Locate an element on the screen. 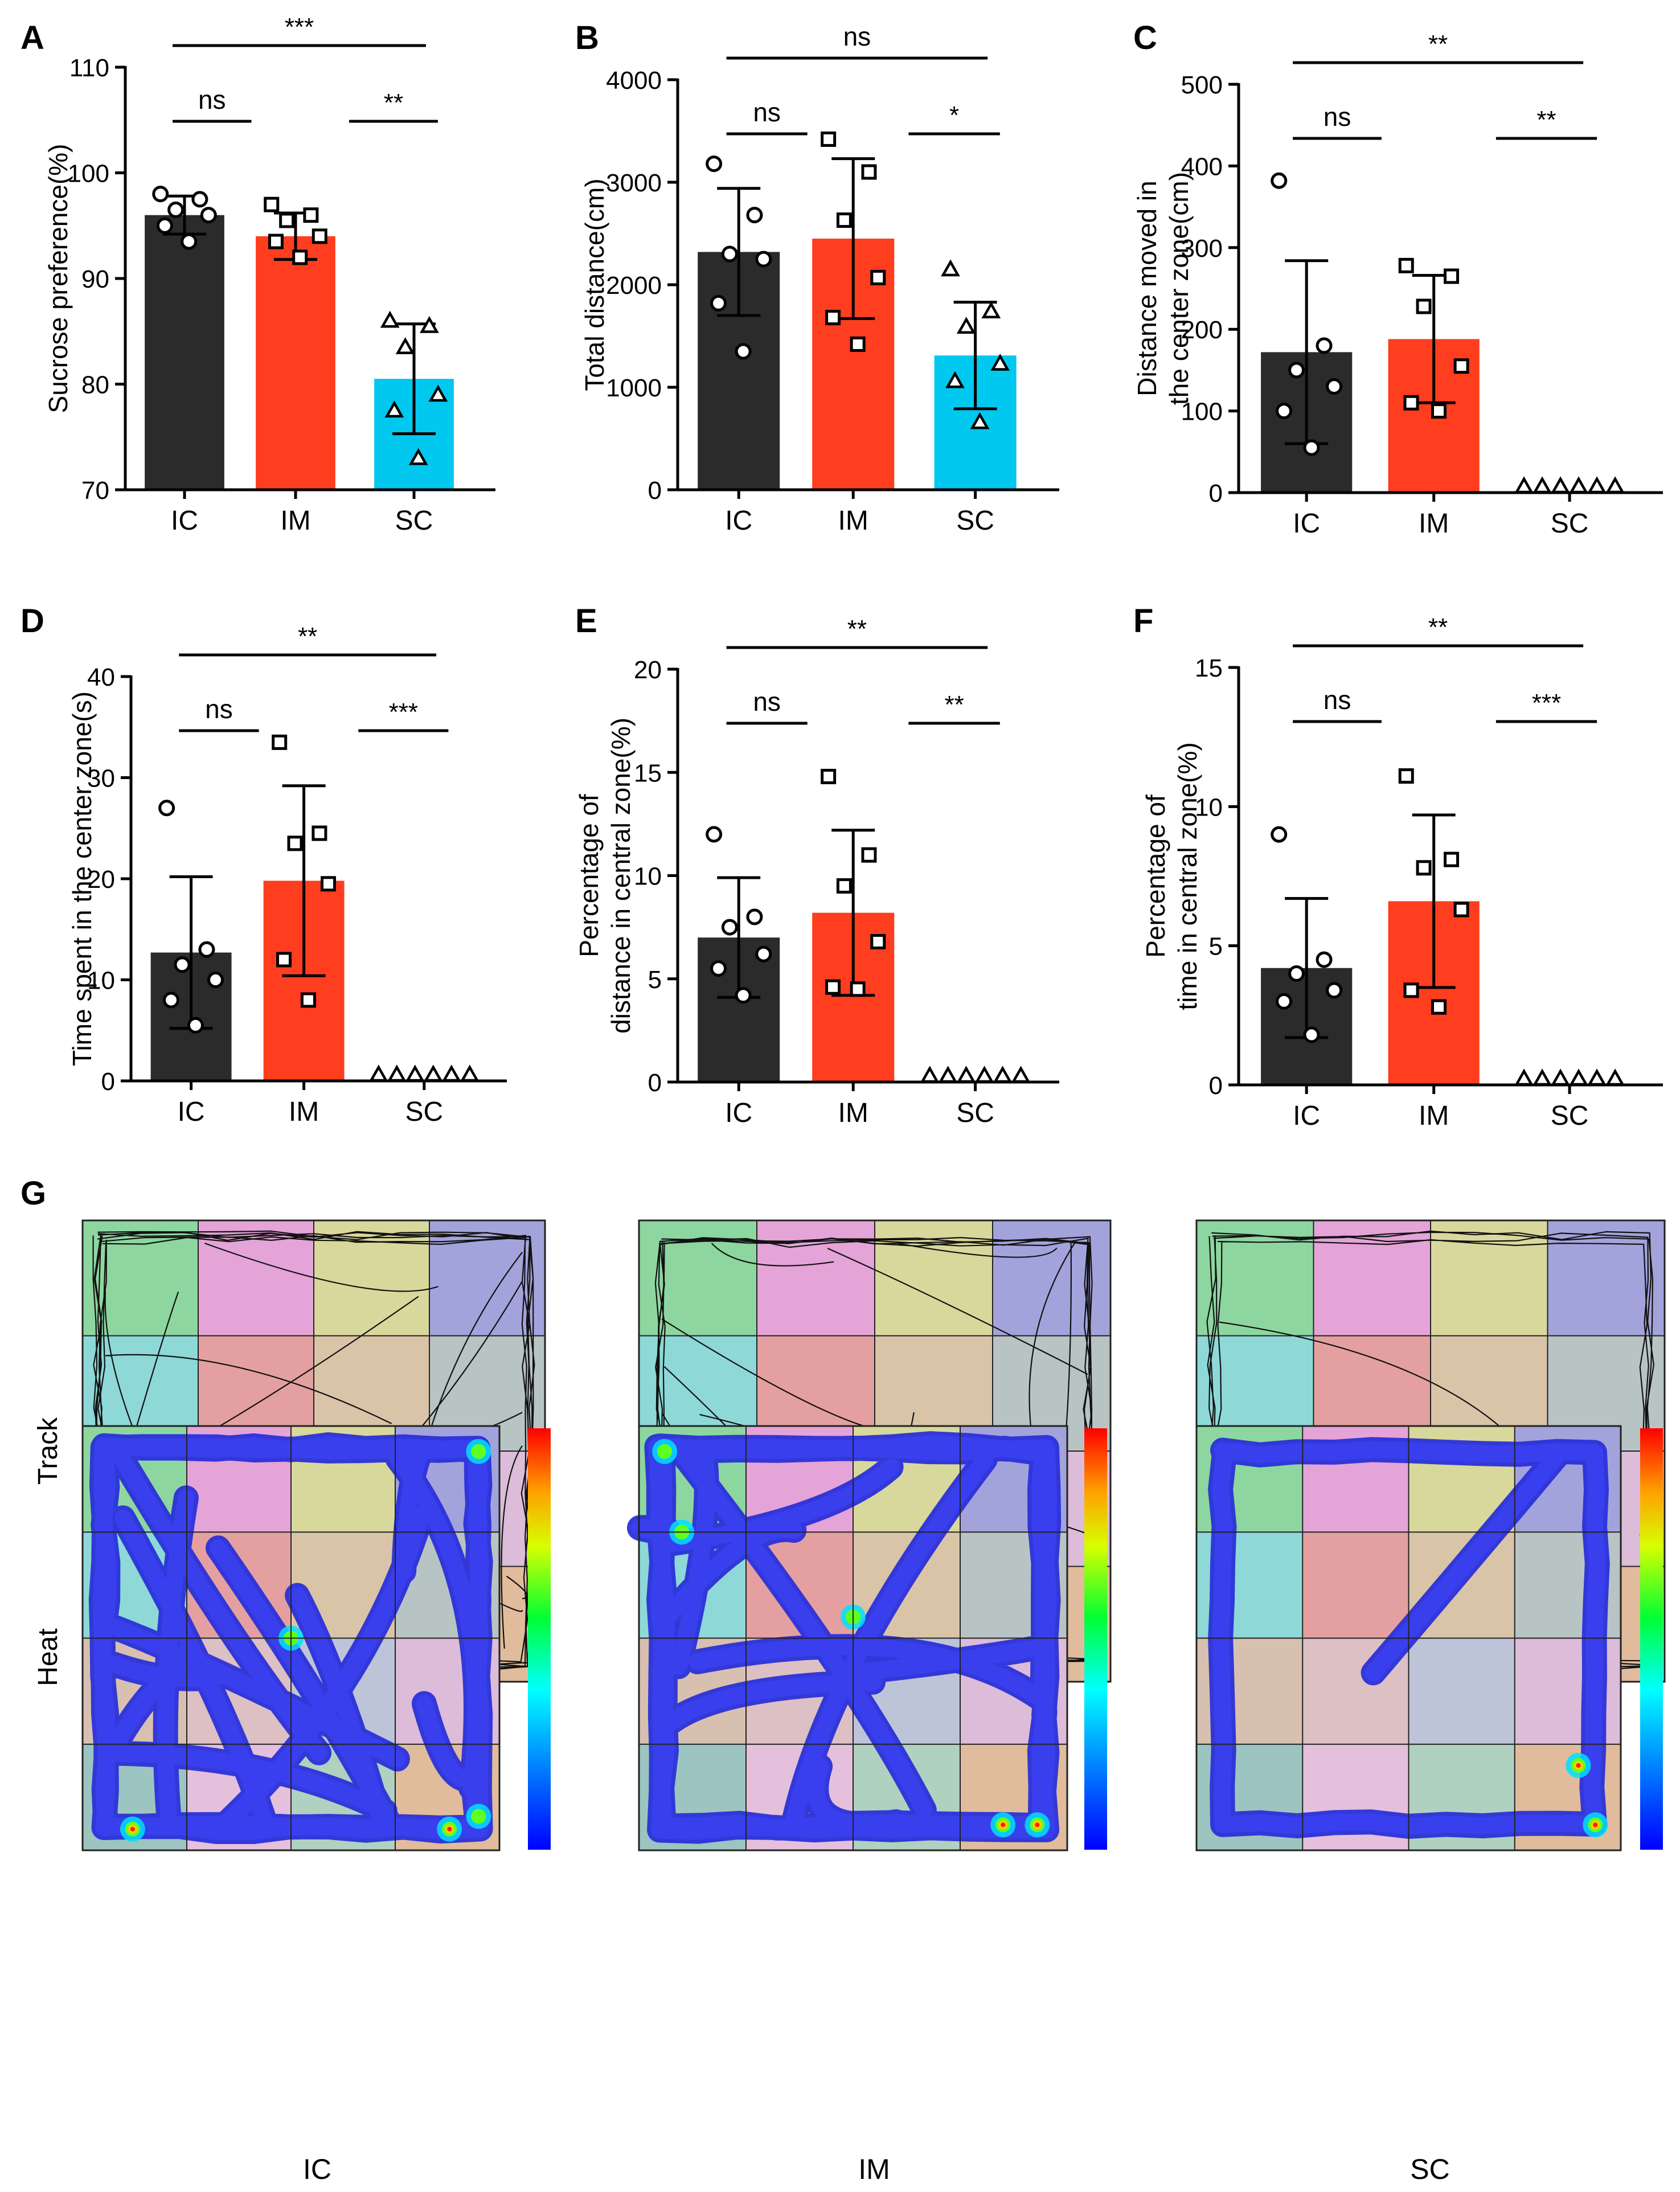 The height and width of the screenshot is (2192, 1680). y-tick-label: 2000 is located at coordinates (634, 286).